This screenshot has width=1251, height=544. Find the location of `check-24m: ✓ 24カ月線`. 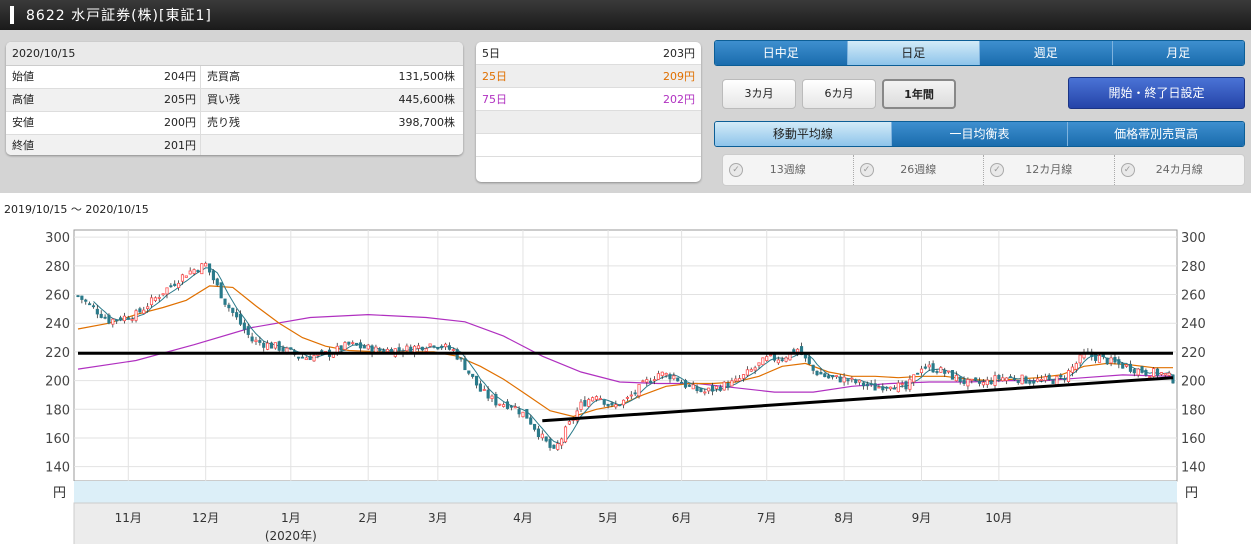

check-24m: ✓ 24カ月線 is located at coordinates (1179, 170).